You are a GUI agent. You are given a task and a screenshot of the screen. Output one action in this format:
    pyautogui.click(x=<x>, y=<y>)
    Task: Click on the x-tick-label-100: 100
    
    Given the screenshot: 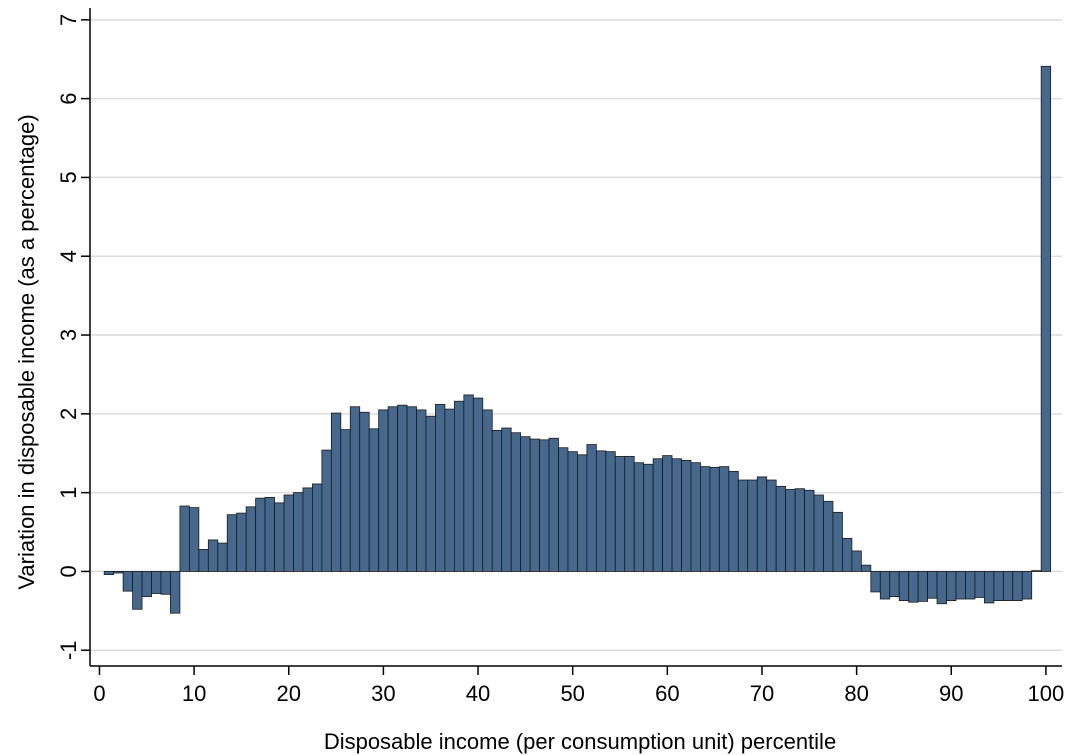 What is the action you would take?
    pyautogui.click(x=1046, y=693)
    